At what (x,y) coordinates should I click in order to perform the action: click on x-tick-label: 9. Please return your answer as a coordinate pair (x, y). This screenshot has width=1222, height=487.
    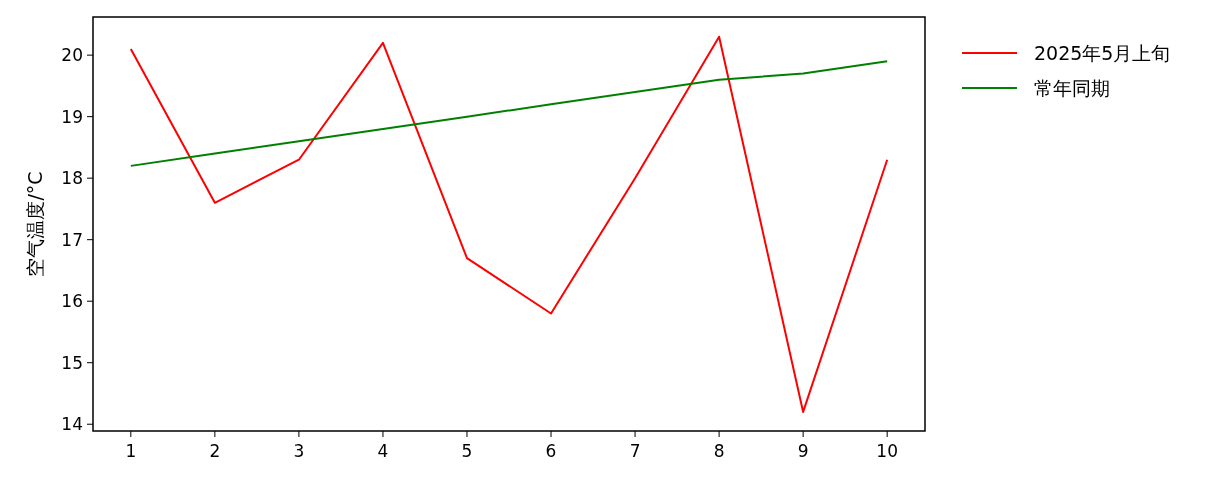
    Looking at the image, I should click on (803, 451).